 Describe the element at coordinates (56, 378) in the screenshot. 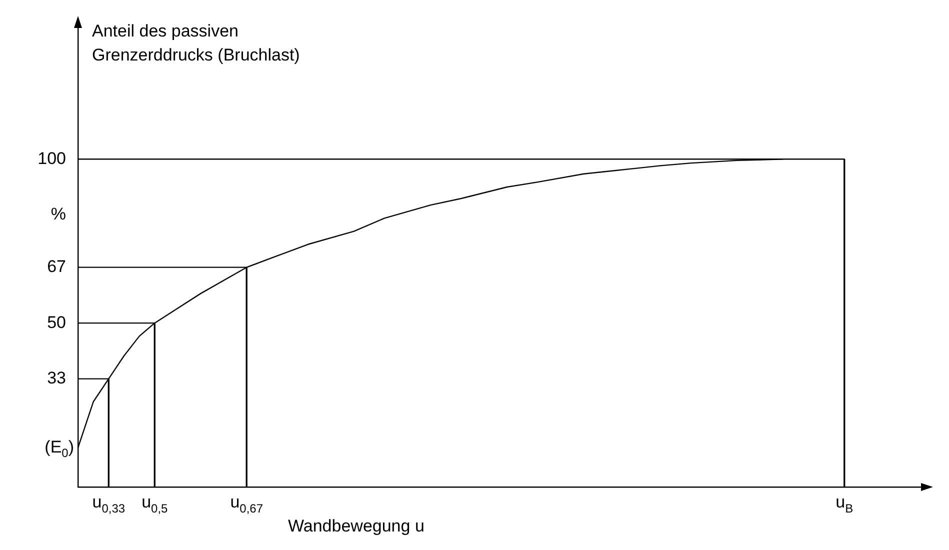

I see `y-tick-label: 33` at that location.